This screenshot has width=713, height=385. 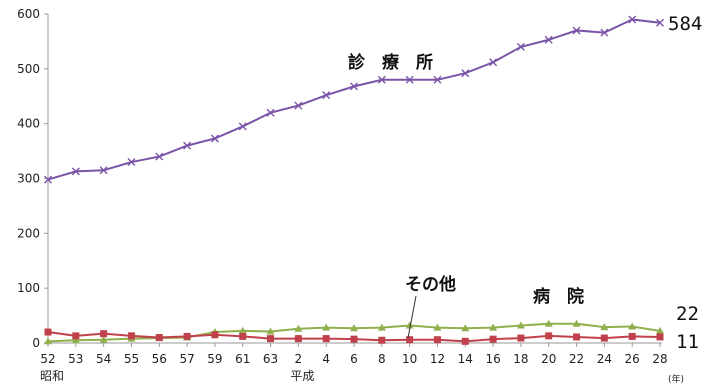 What do you see at coordinates (47, 359) in the screenshot?
I see `x-tick-label: 52` at bounding box center [47, 359].